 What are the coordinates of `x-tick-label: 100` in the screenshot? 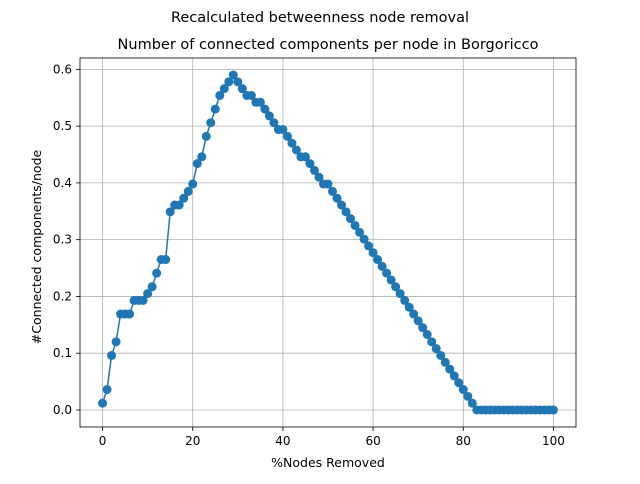 It's located at (553, 441).